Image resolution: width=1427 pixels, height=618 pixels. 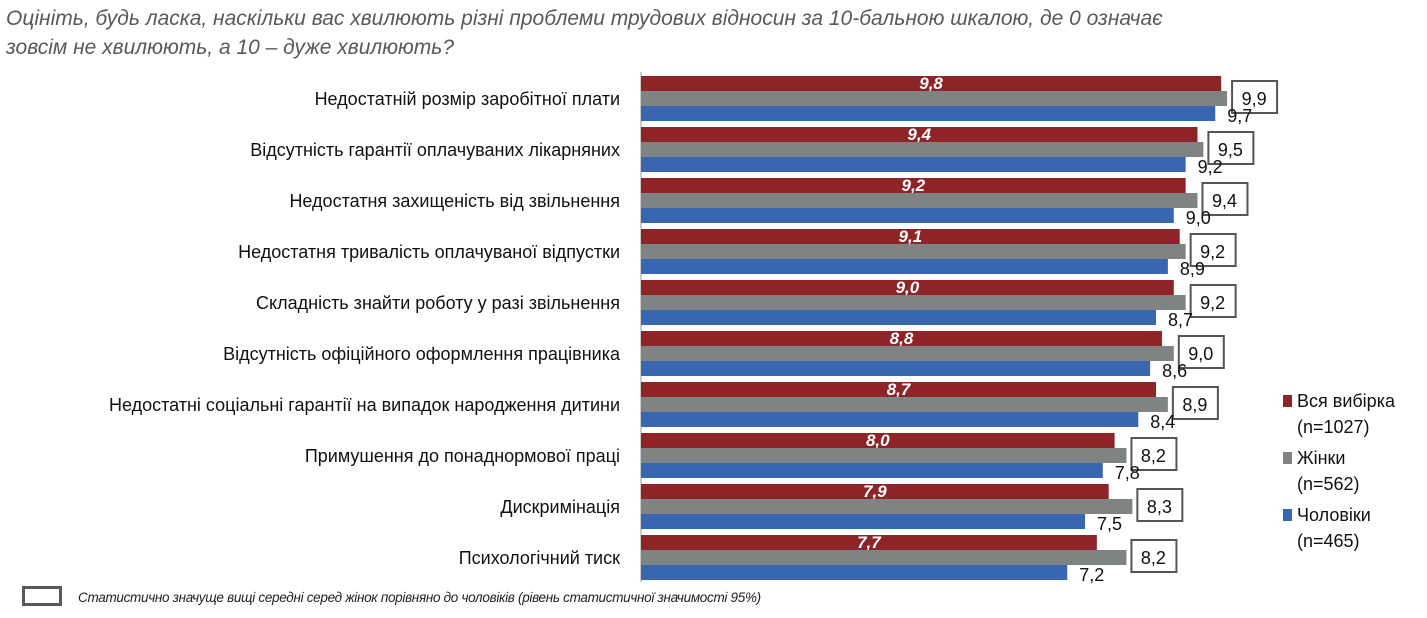 I want to click on category-label: Дискримінація, so click(x=560, y=507).